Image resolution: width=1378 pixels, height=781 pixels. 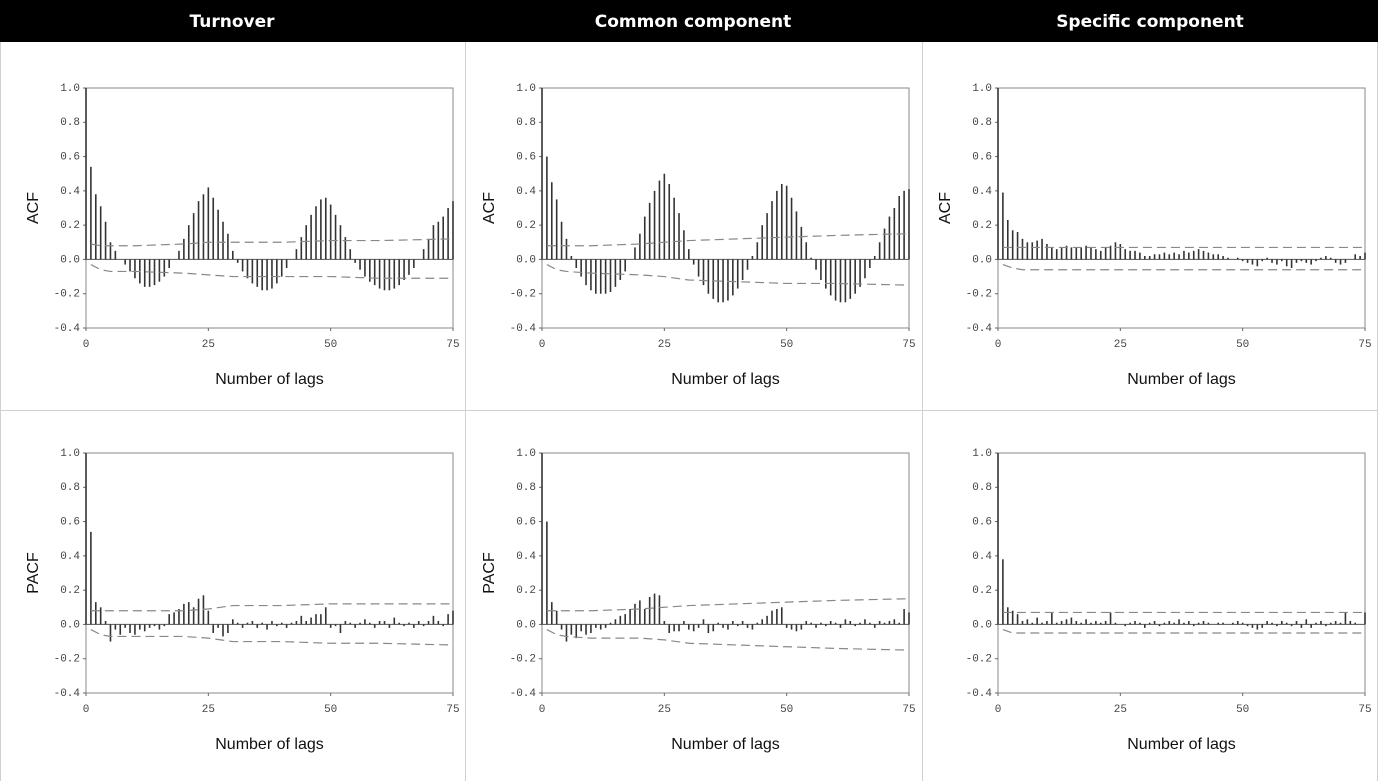 I want to click on column-header: Common component, so click(x=693, y=22).